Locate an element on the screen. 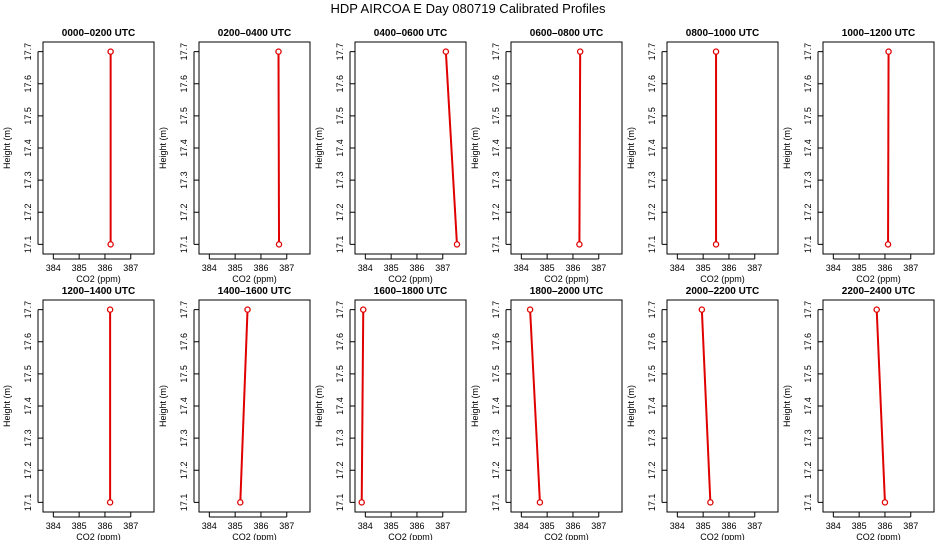 This screenshot has height=540, width=936. panel-title: 1000–1200 UTC is located at coordinates (878, 33).